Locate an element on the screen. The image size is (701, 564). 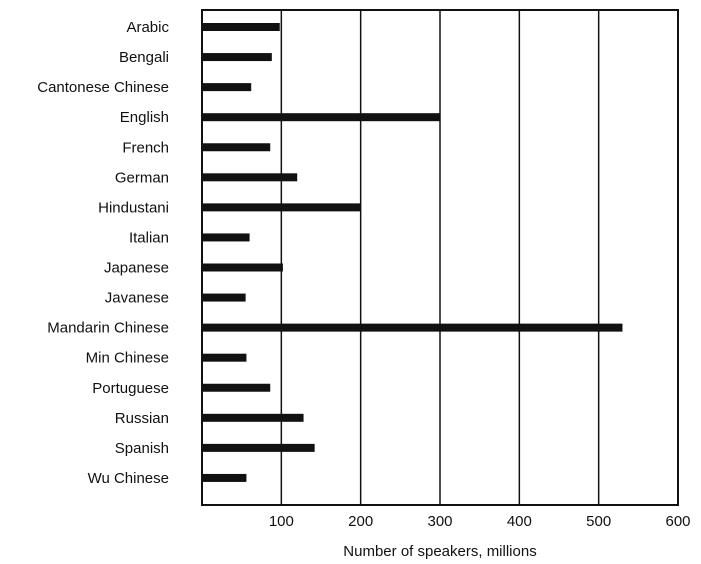
x-tick-label: 100 is located at coordinates (281, 521).